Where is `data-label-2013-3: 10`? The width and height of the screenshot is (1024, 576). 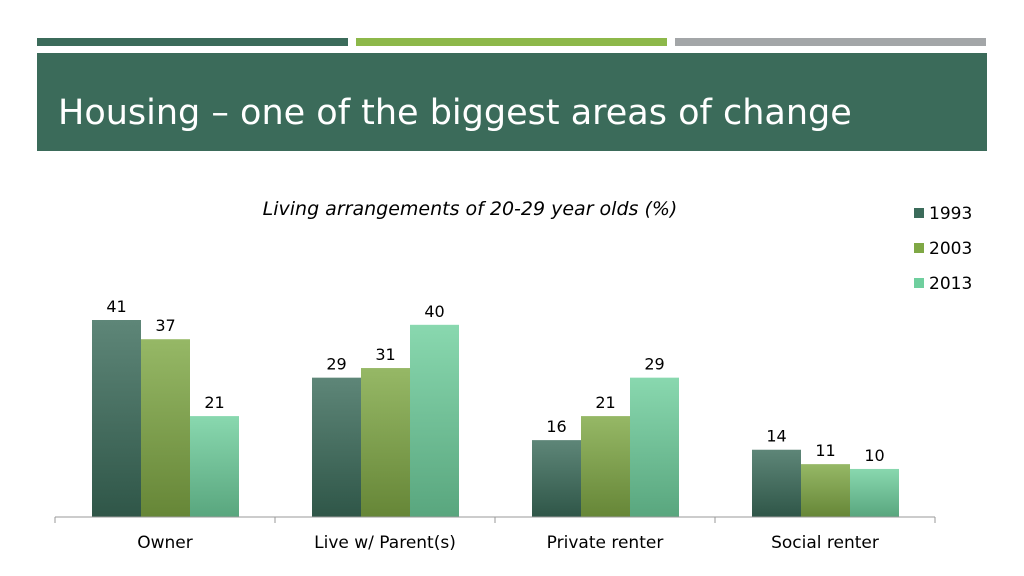 data-label-2013-3: 10 is located at coordinates (874, 455).